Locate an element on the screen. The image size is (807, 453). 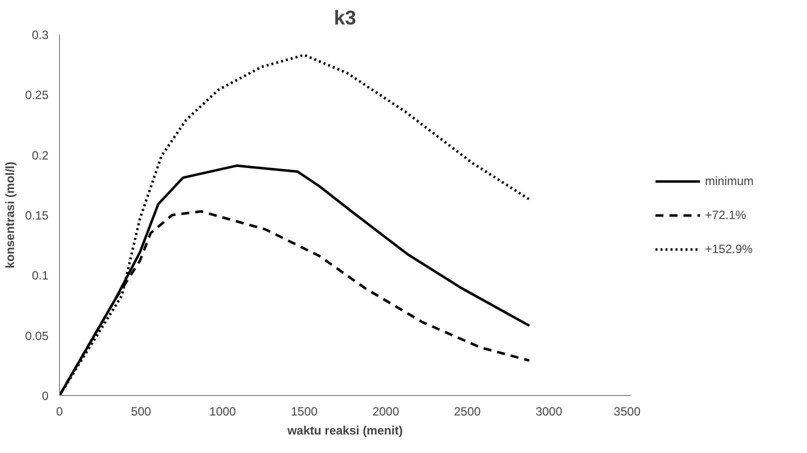
x-axis-title: waktu reaksi (menit) is located at coordinates (344, 431).